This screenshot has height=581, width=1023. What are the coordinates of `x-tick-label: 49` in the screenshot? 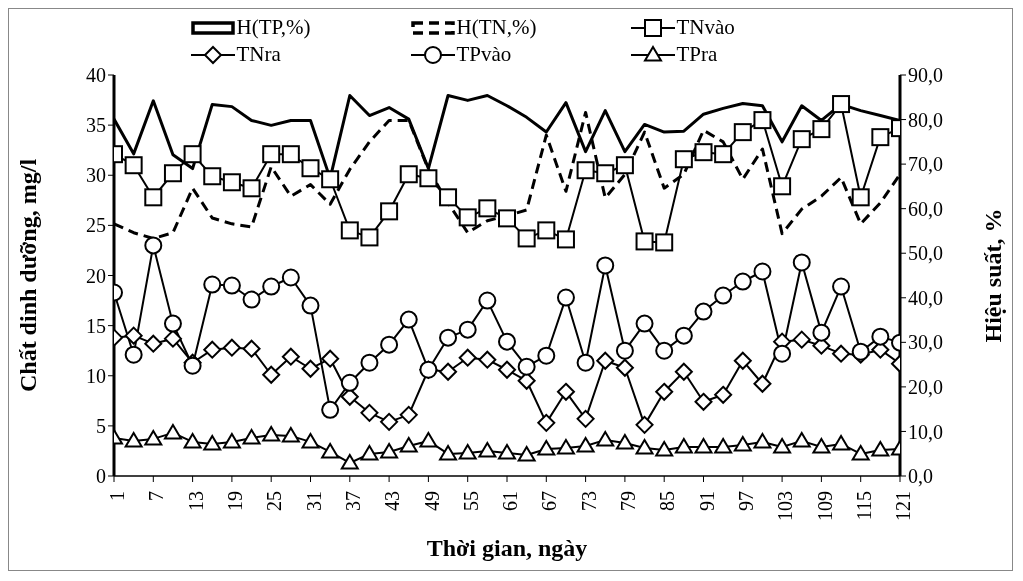 It's located at (431, 501).